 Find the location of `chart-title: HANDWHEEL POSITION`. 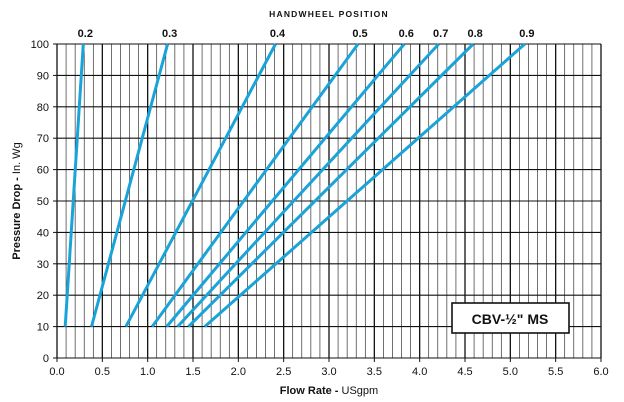

chart-title: HANDWHEEL POSITION is located at coordinates (329, 14).